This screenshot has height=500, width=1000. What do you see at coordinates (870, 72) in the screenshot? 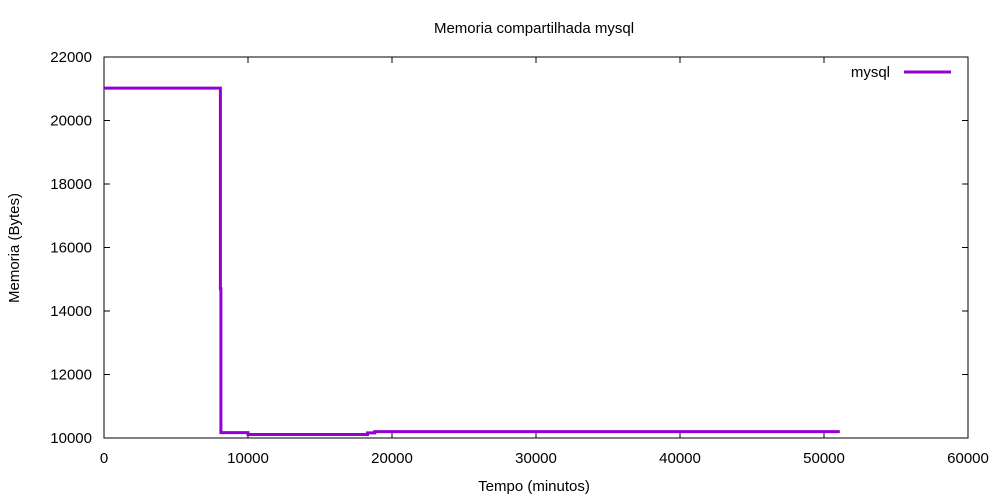
I see `legend-label: mysql` at bounding box center [870, 72].